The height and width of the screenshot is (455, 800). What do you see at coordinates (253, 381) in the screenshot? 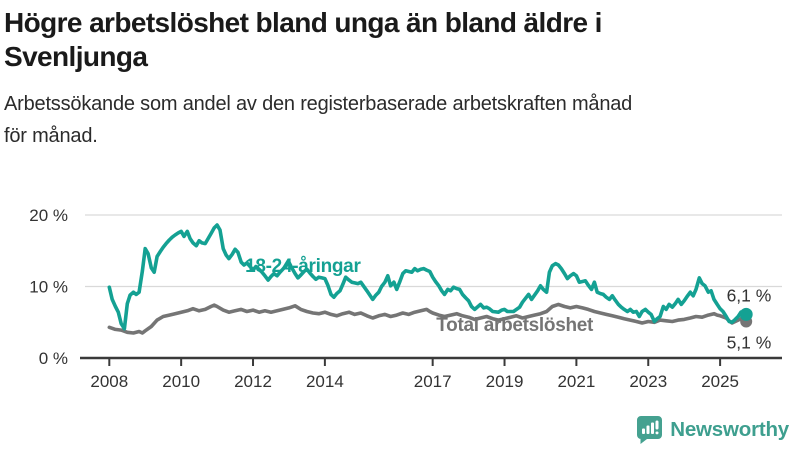
I see `x-tick-label: 2012` at bounding box center [253, 381].